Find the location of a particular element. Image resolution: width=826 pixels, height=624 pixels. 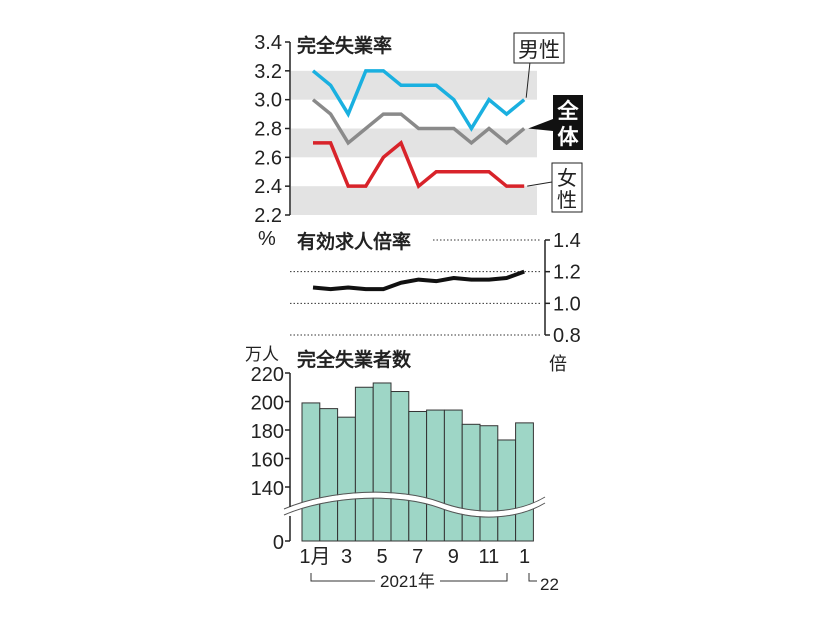

y-unit-times: 倍 is located at coordinates (558, 364).